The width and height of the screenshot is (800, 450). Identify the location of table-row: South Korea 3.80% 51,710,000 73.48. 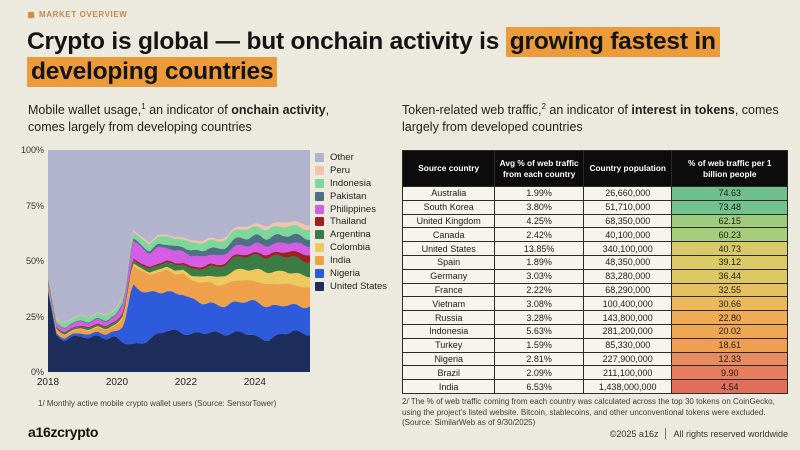
(594, 207).